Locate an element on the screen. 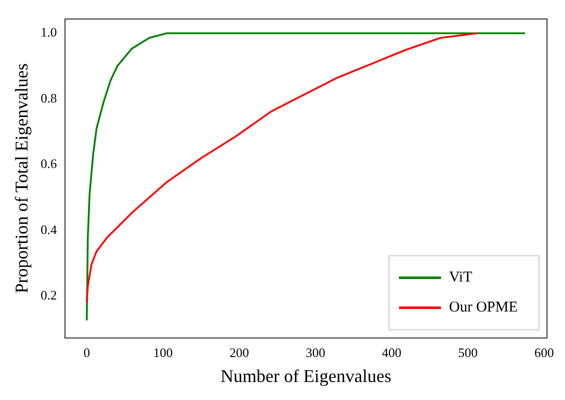 The image size is (565, 400). legend-label: Our OPME is located at coordinates (483, 308).